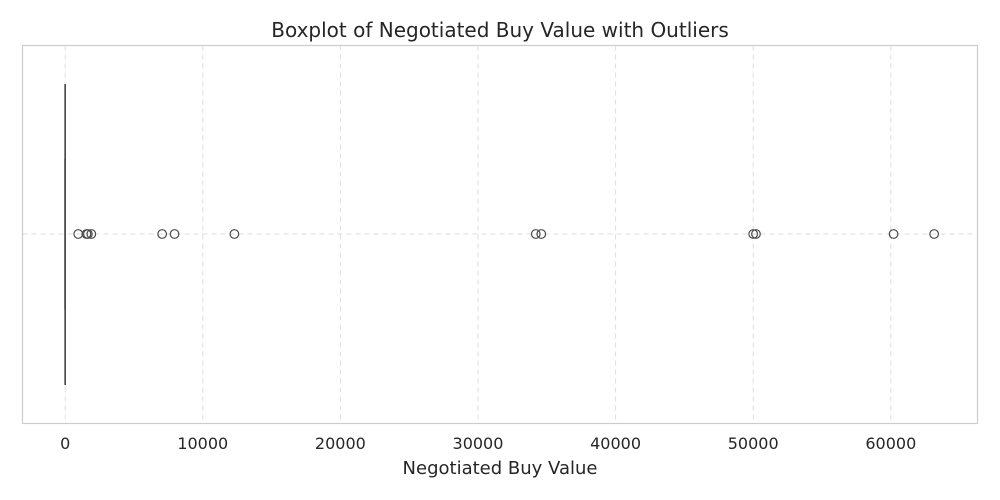 Image resolution: width=1000 pixels, height=500 pixels. I want to click on x-tick-label: 50000, so click(753, 443).